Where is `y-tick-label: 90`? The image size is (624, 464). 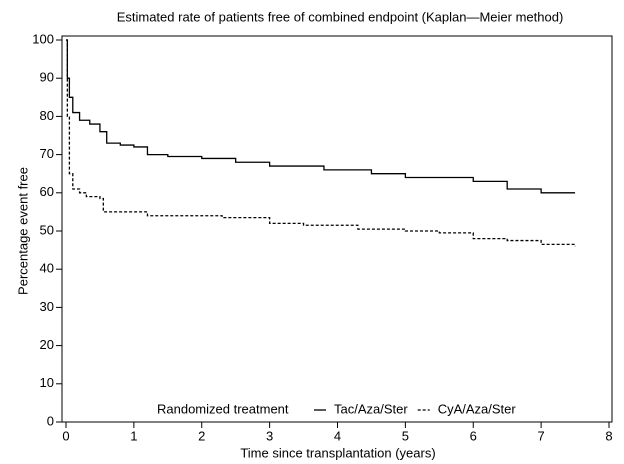
y-tick-label: 90 is located at coordinates (47, 77).